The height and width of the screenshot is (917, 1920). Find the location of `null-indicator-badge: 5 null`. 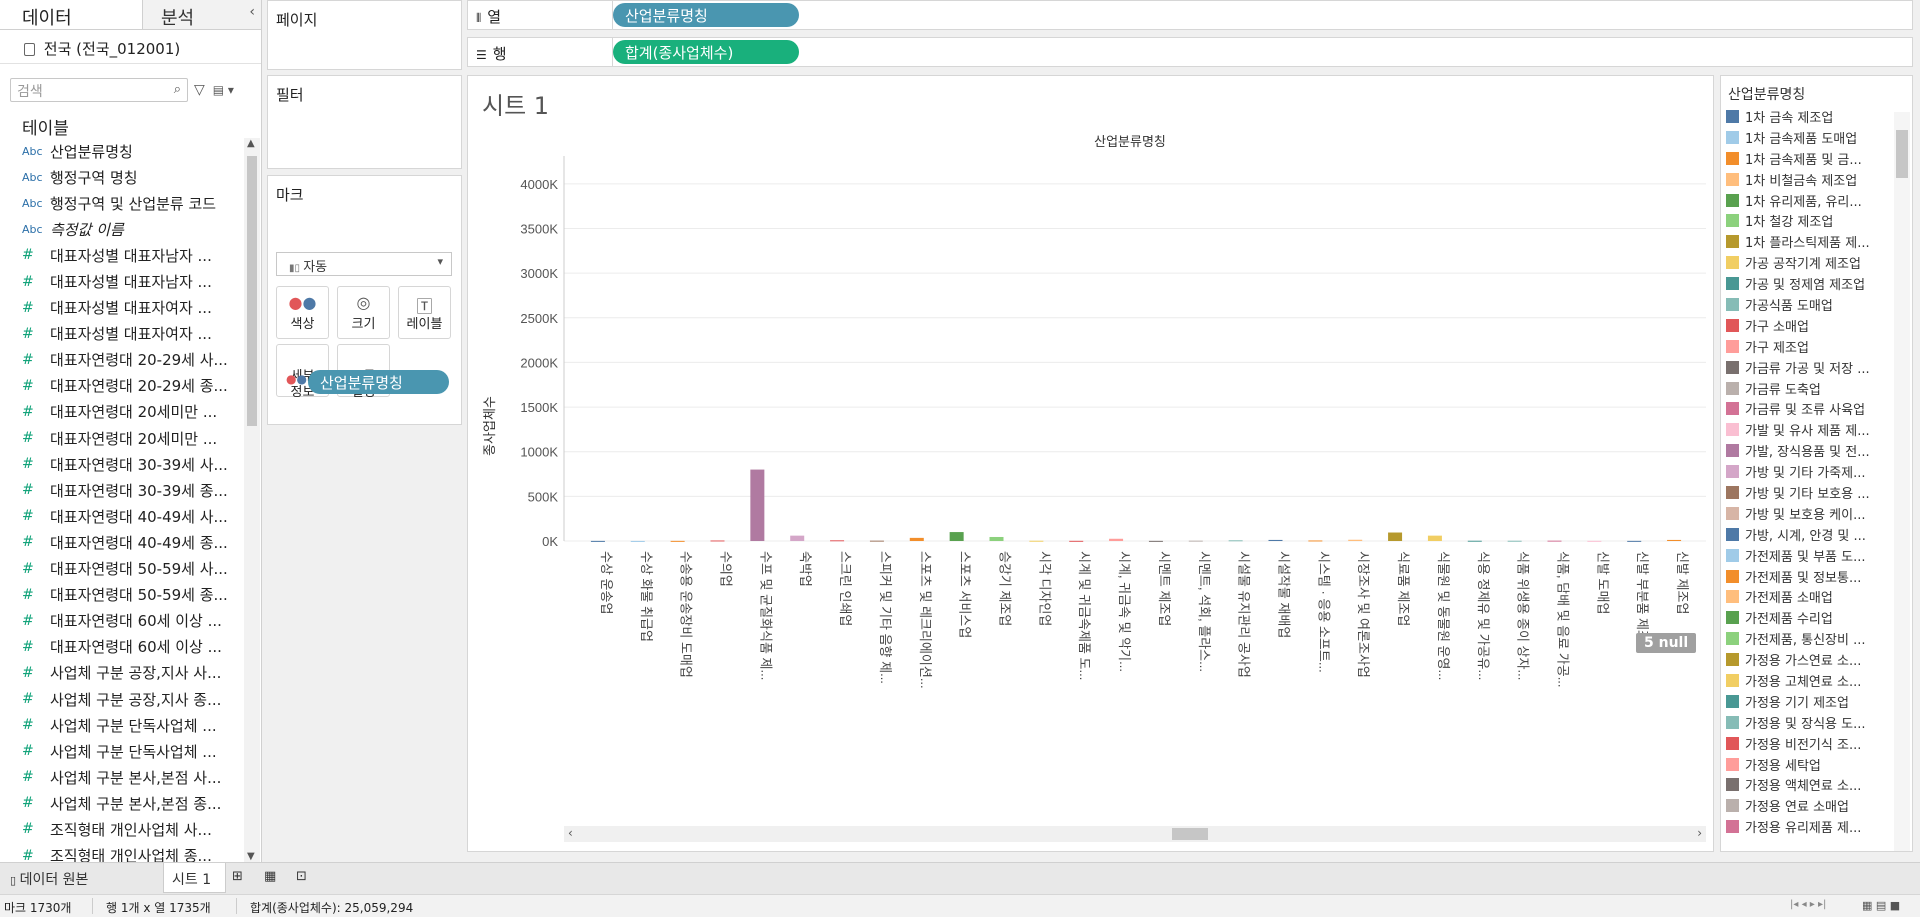

null-indicator-badge: 5 null is located at coordinates (1666, 643).